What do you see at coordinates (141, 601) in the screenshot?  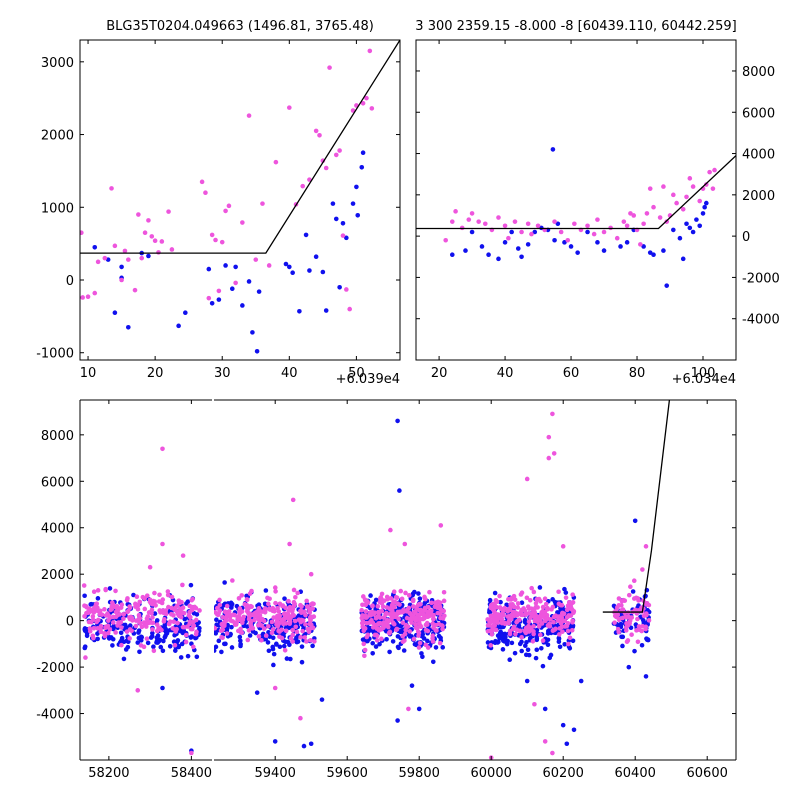 I see `plot-area-left` at bounding box center [141, 601].